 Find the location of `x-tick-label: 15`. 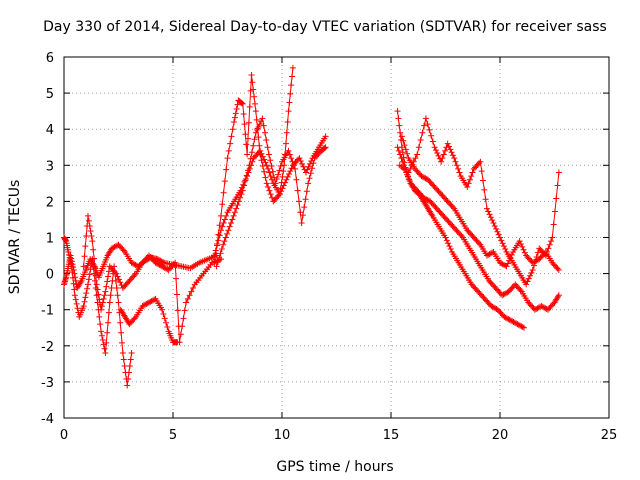

x-tick-label: 15 is located at coordinates (391, 435).